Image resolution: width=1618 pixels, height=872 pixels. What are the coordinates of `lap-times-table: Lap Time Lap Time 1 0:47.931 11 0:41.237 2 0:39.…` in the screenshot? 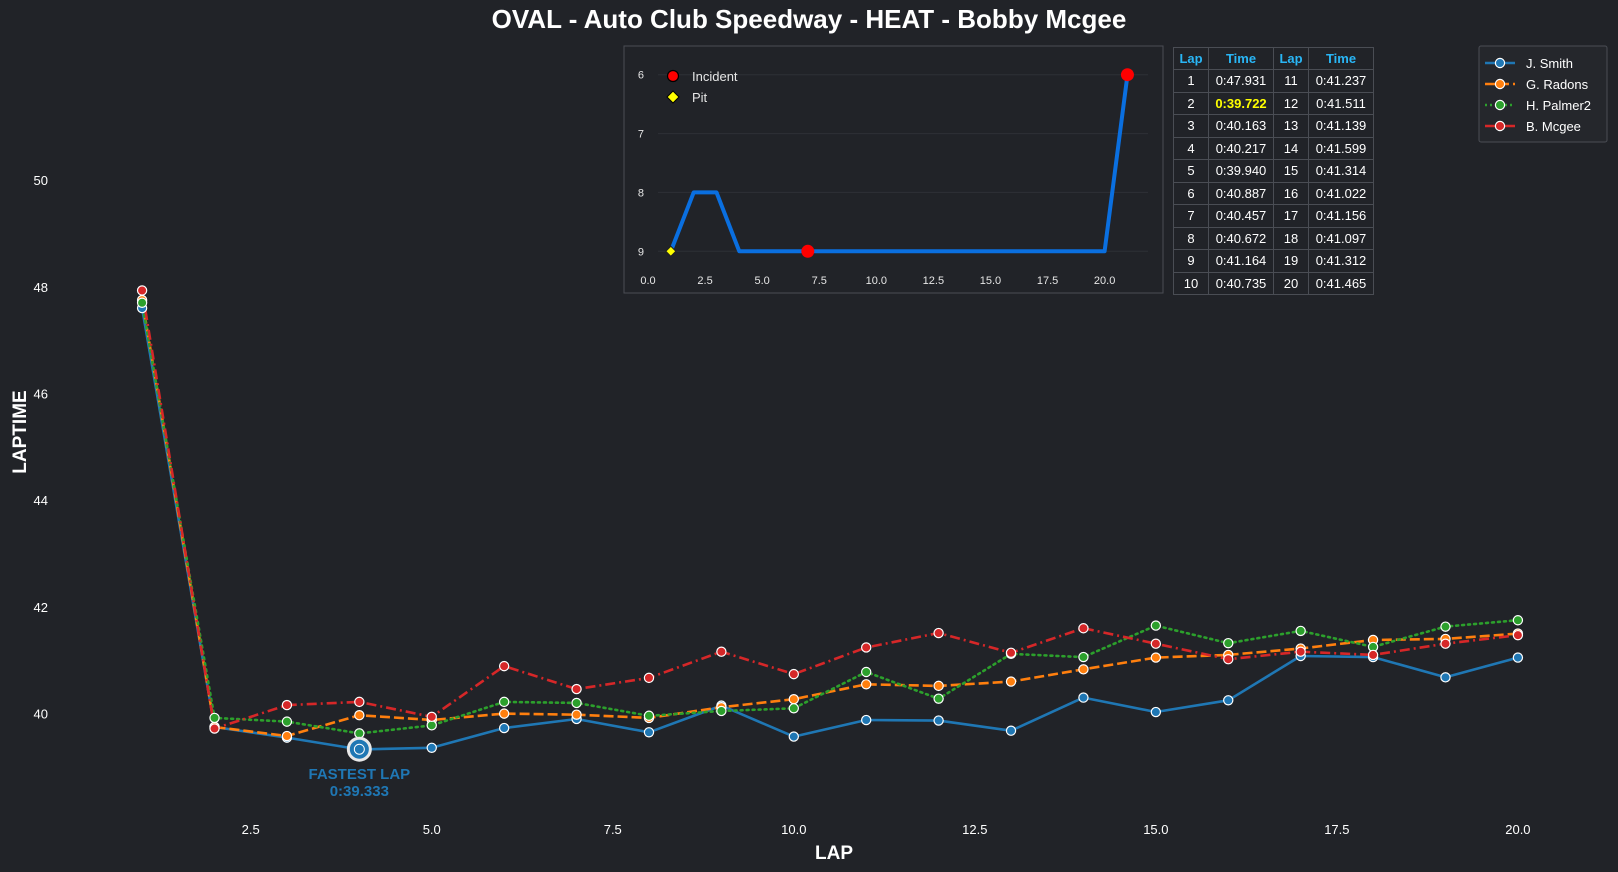 It's located at (1273, 171).